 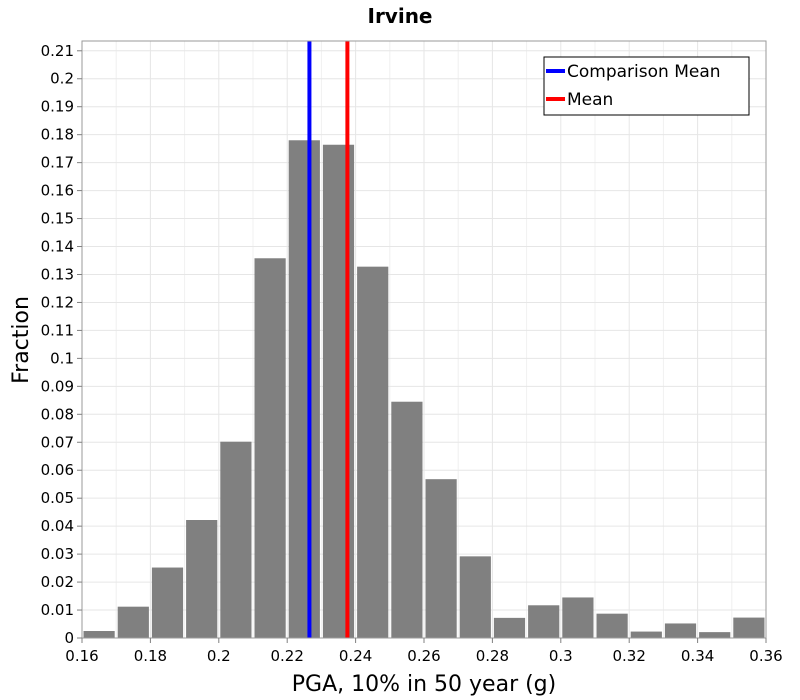 I want to click on x-tick-label: 0.3, so click(x=561, y=656).